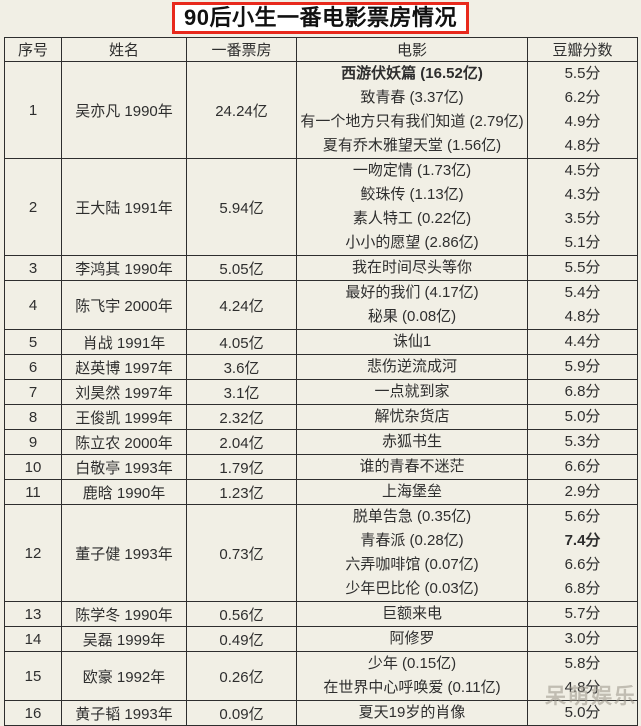 The height and width of the screenshot is (726, 641). What do you see at coordinates (241, 305) in the screenshot?
I see `box-office-cell: 4.24亿` at bounding box center [241, 305].